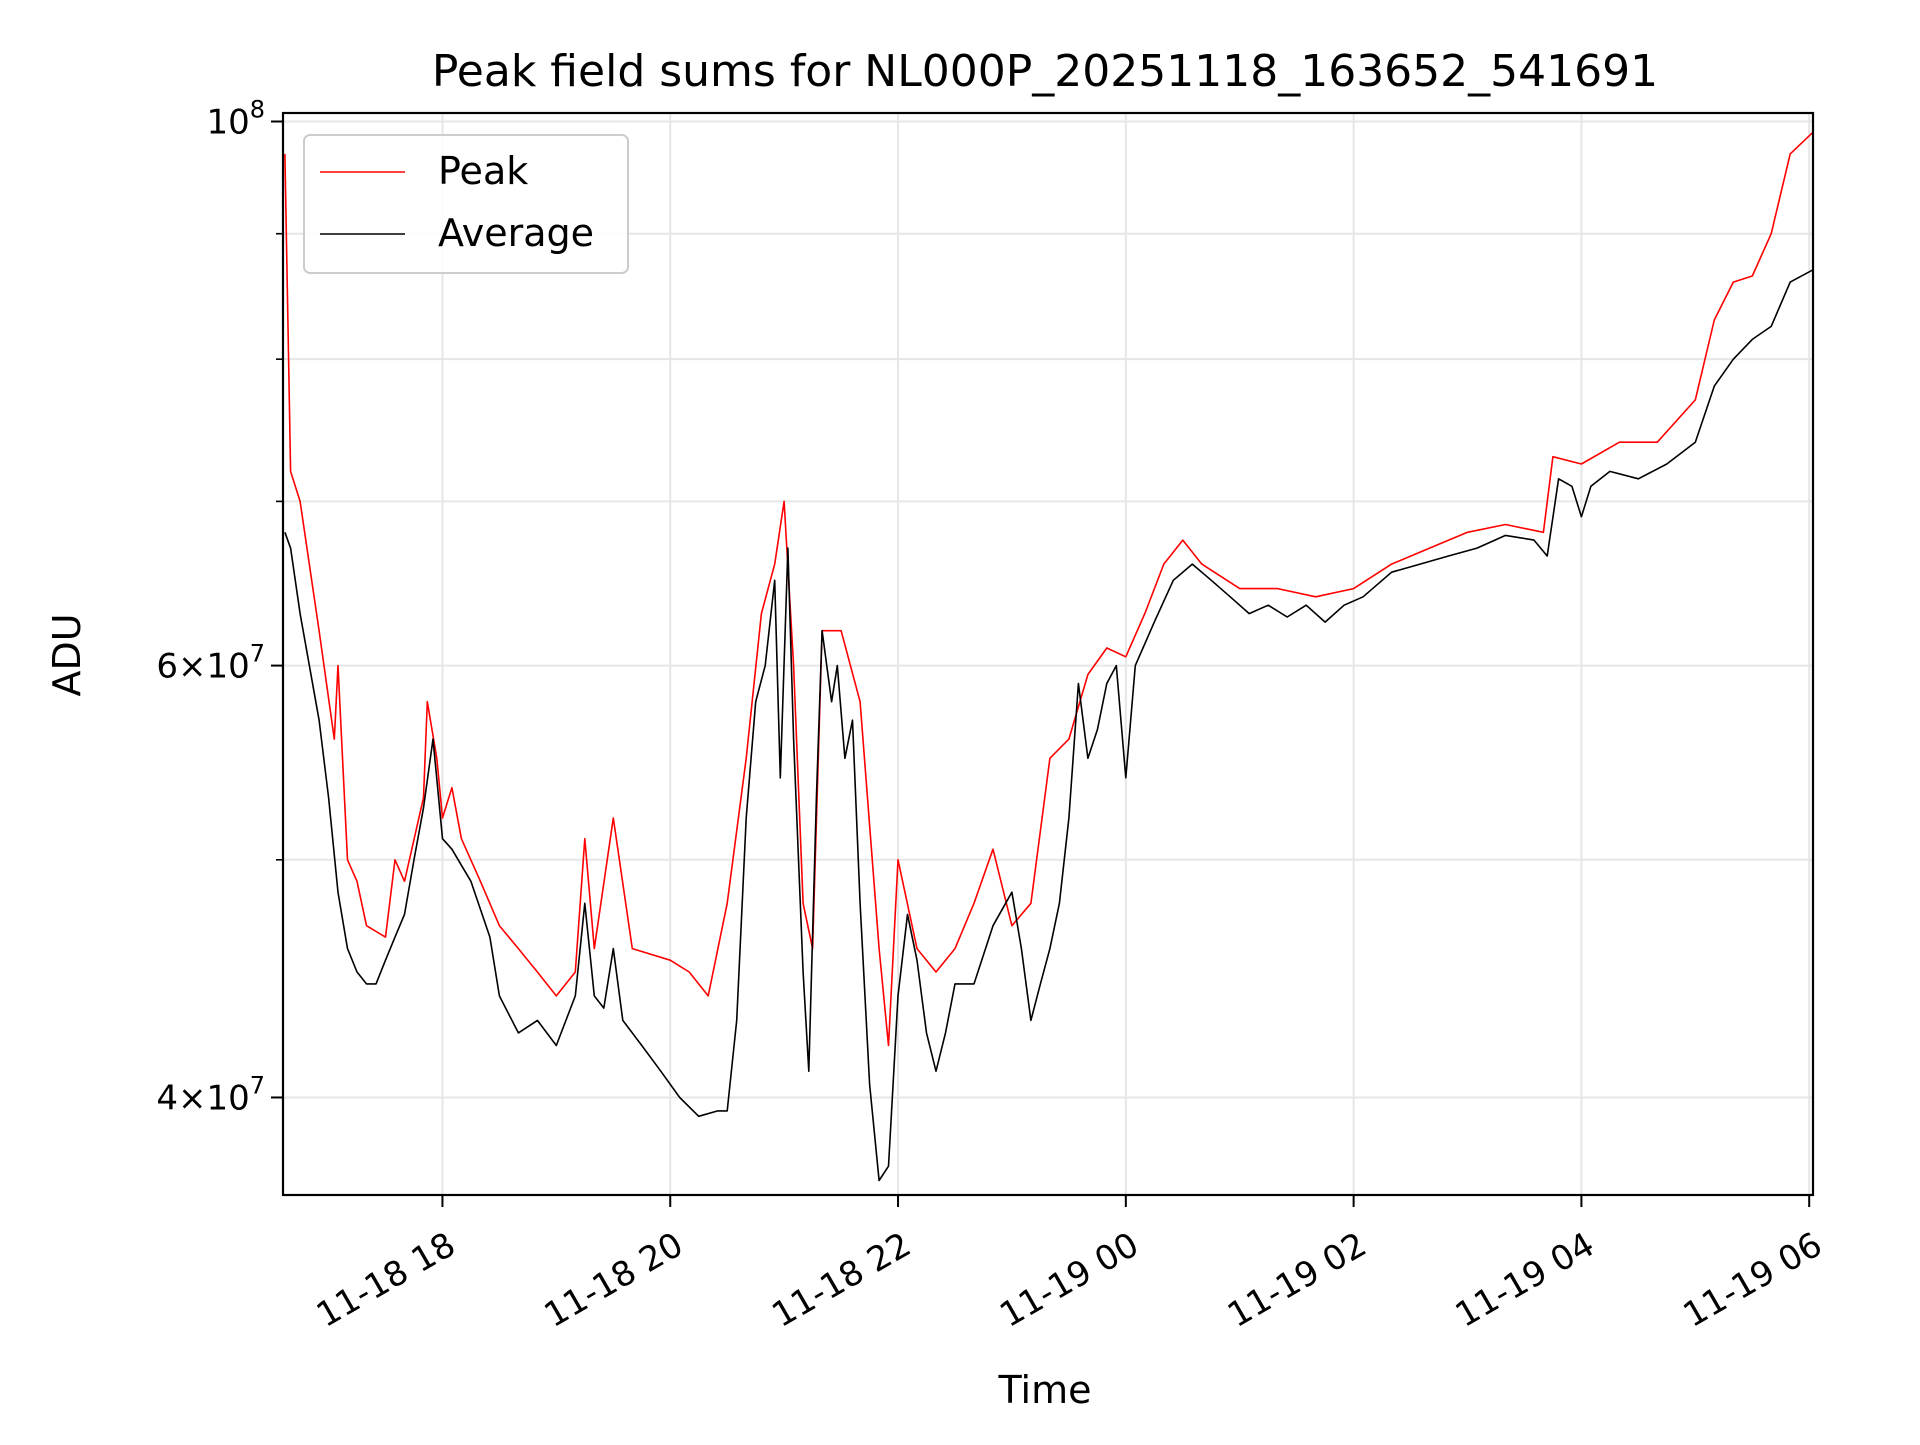 The image size is (1920, 1445). What do you see at coordinates (516, 233) in the screenshot?
I see `legend-label-average: Average` at bounding box center [516, 233].